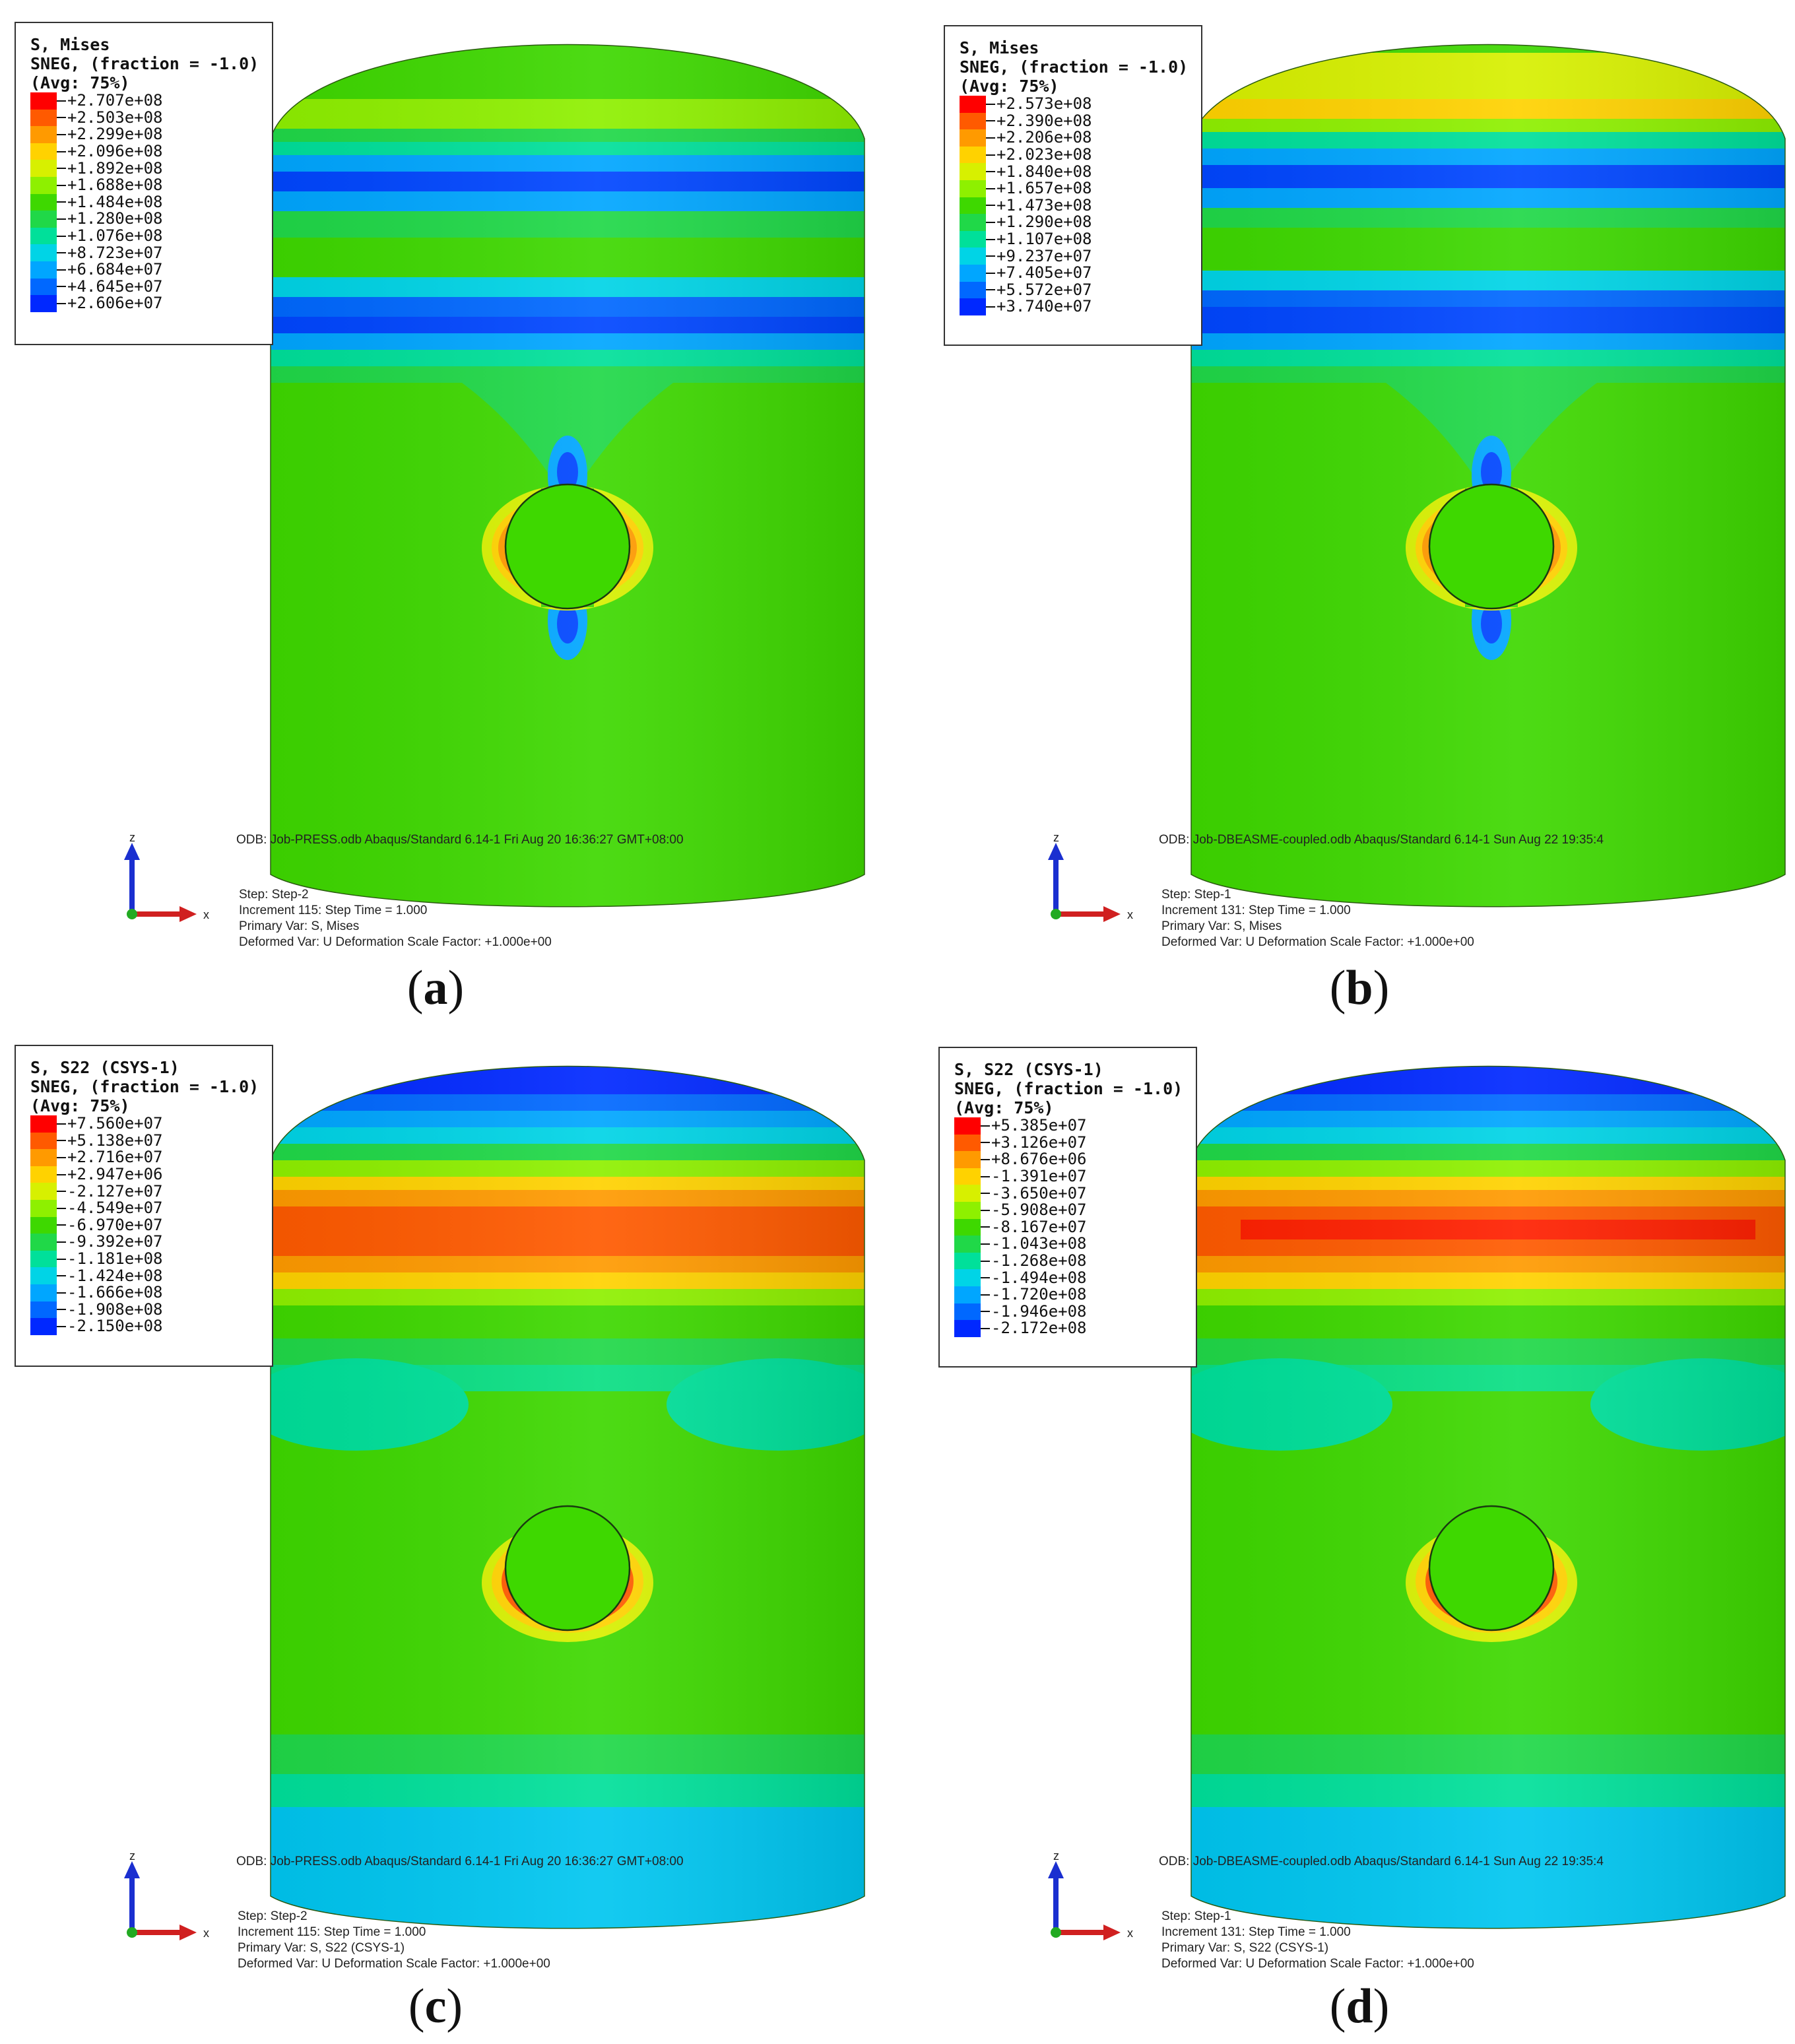 The height and width of the screenshot is (2044, 1795). Describe the element at coordinates (115, 1174) in the screenshot. I see `legend-value: +2.947e+06` at that location.